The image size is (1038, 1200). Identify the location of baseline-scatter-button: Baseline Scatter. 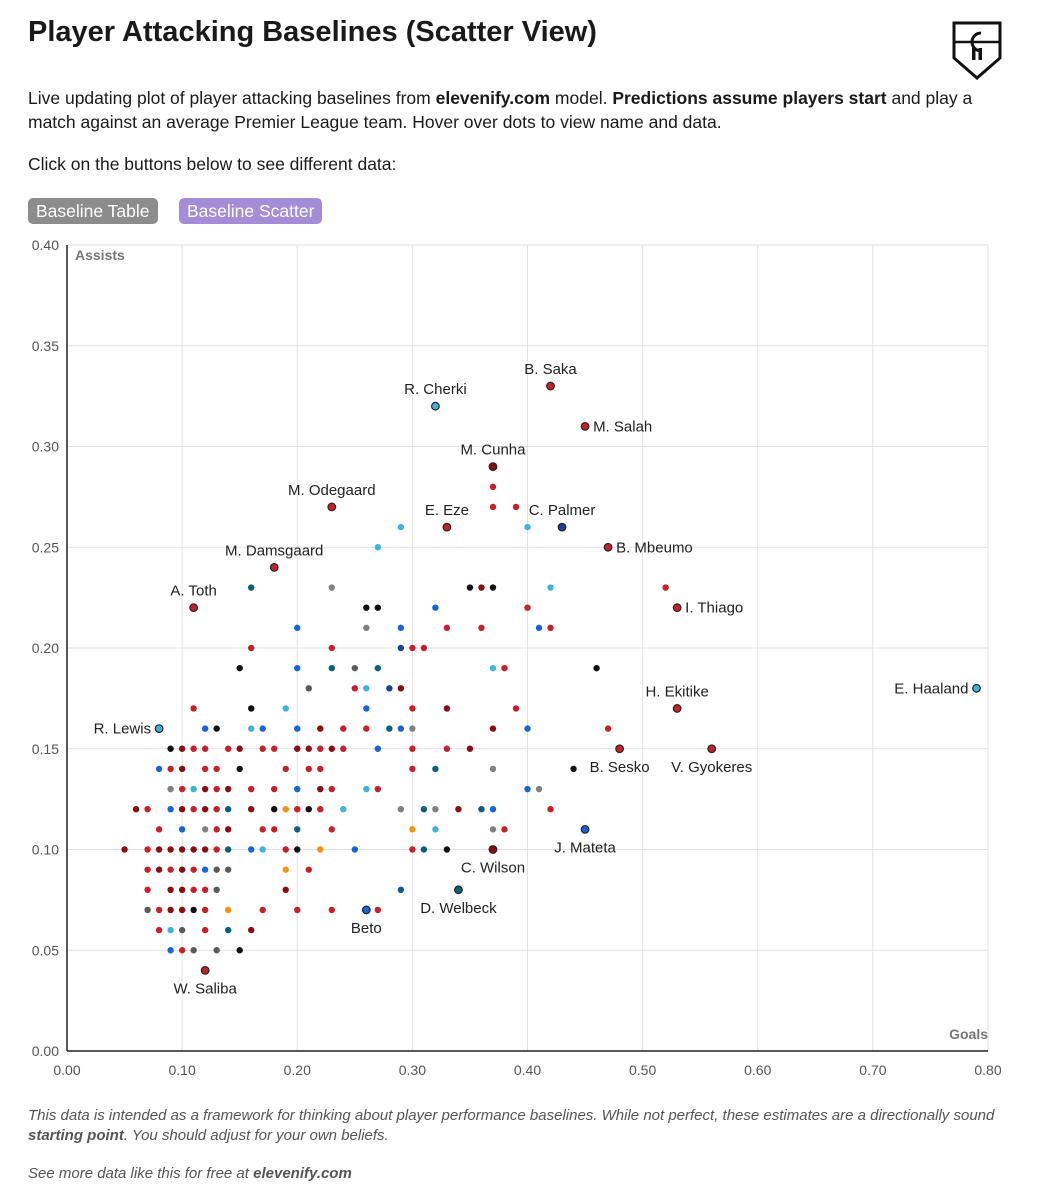
(251, 211).